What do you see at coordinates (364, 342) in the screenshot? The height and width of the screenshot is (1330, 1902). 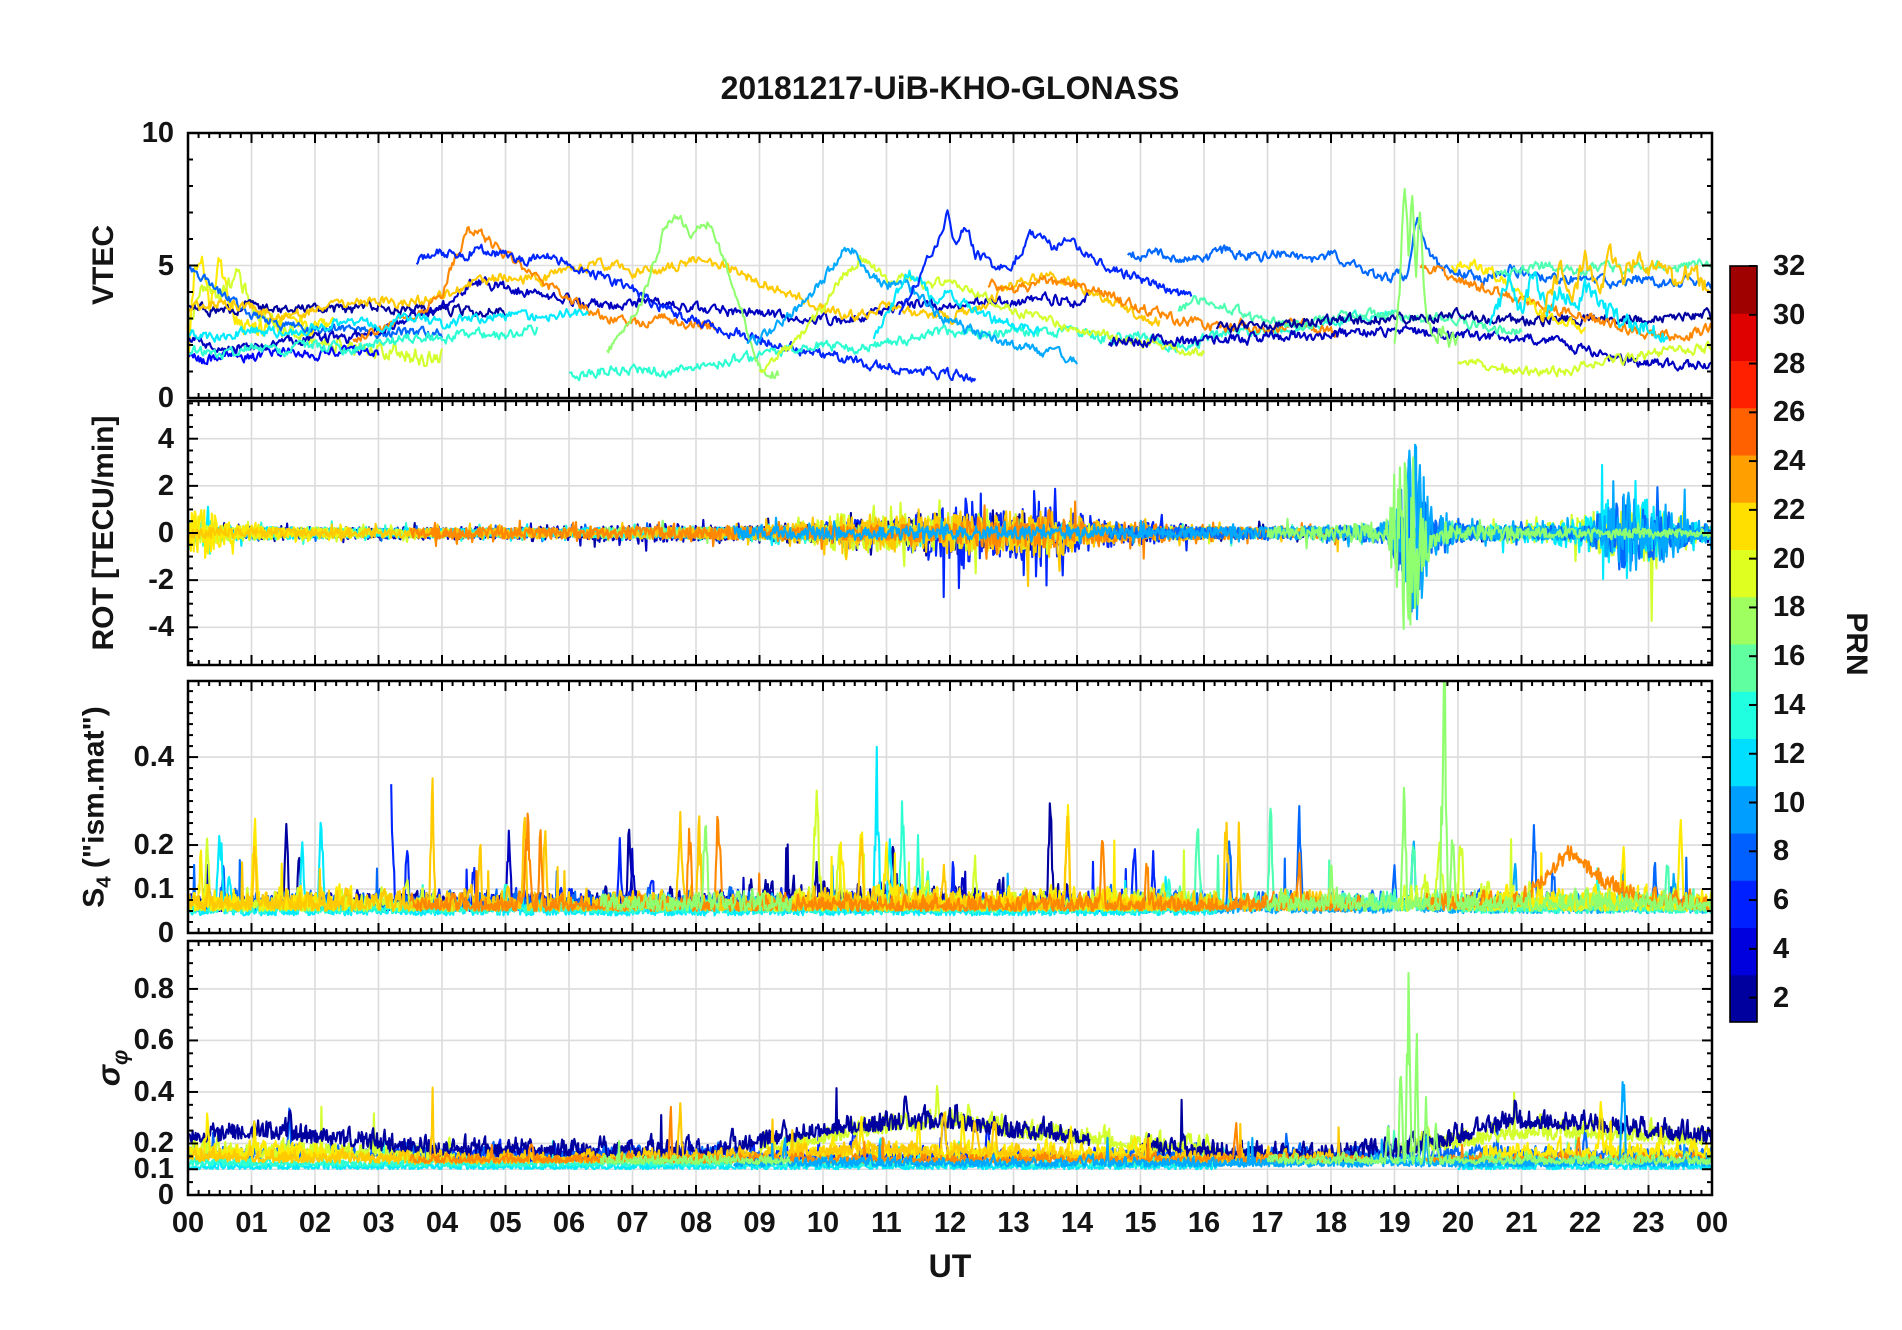 I see `series-line-prn14` at bounding box center [364, 342].